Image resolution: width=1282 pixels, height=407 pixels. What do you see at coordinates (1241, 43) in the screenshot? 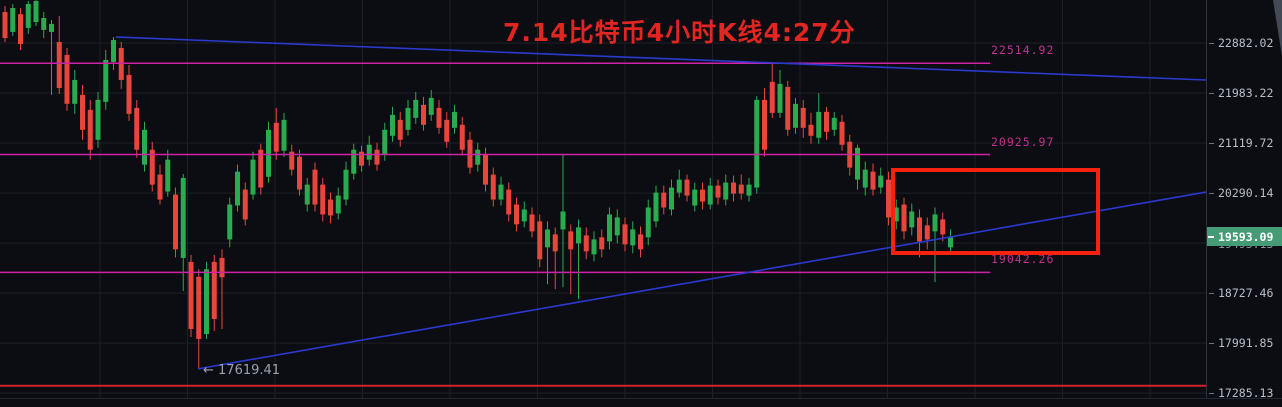
I see `y-axis-label: 22882.02` at bounding box center [1241, 43].